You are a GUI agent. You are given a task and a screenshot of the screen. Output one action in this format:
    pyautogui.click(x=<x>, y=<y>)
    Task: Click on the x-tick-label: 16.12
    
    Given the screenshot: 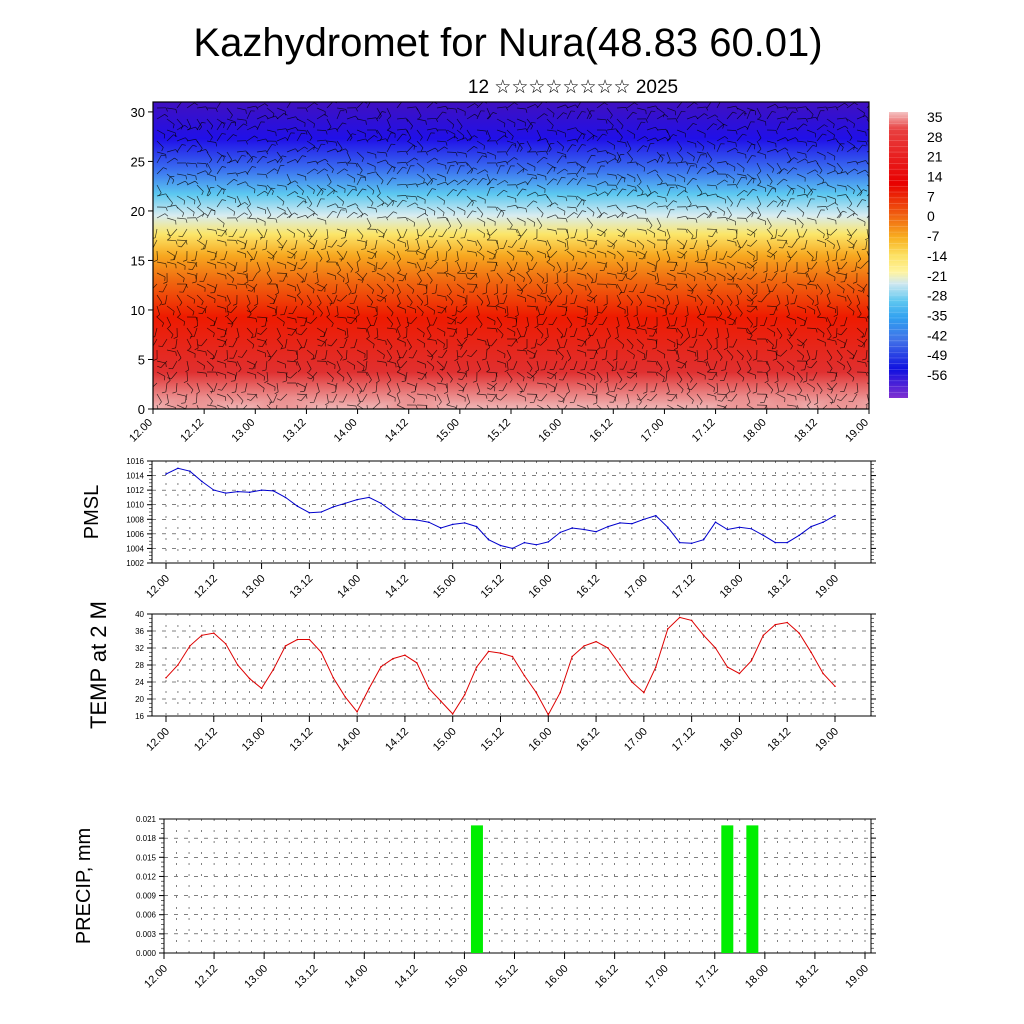 What is the action you would take?
    pyautogui.click(x=607, y=977)
    